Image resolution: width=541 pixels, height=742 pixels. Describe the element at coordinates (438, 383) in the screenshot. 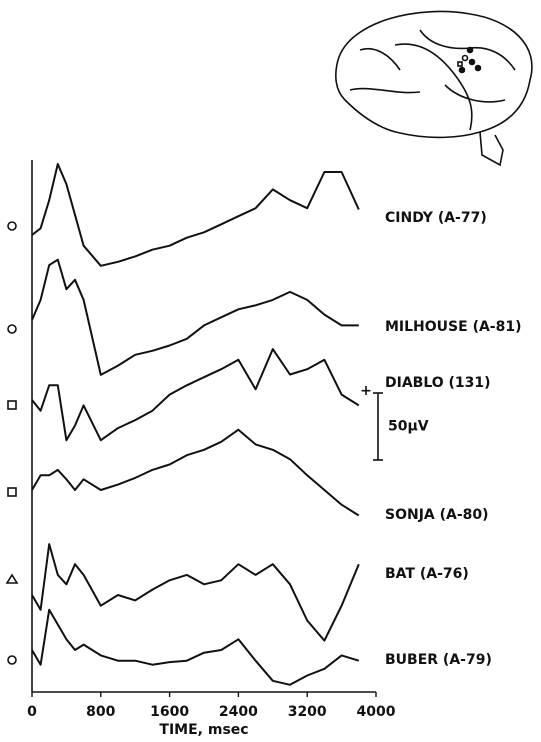

I see `trace-label: DIABLO (131)` at that location.